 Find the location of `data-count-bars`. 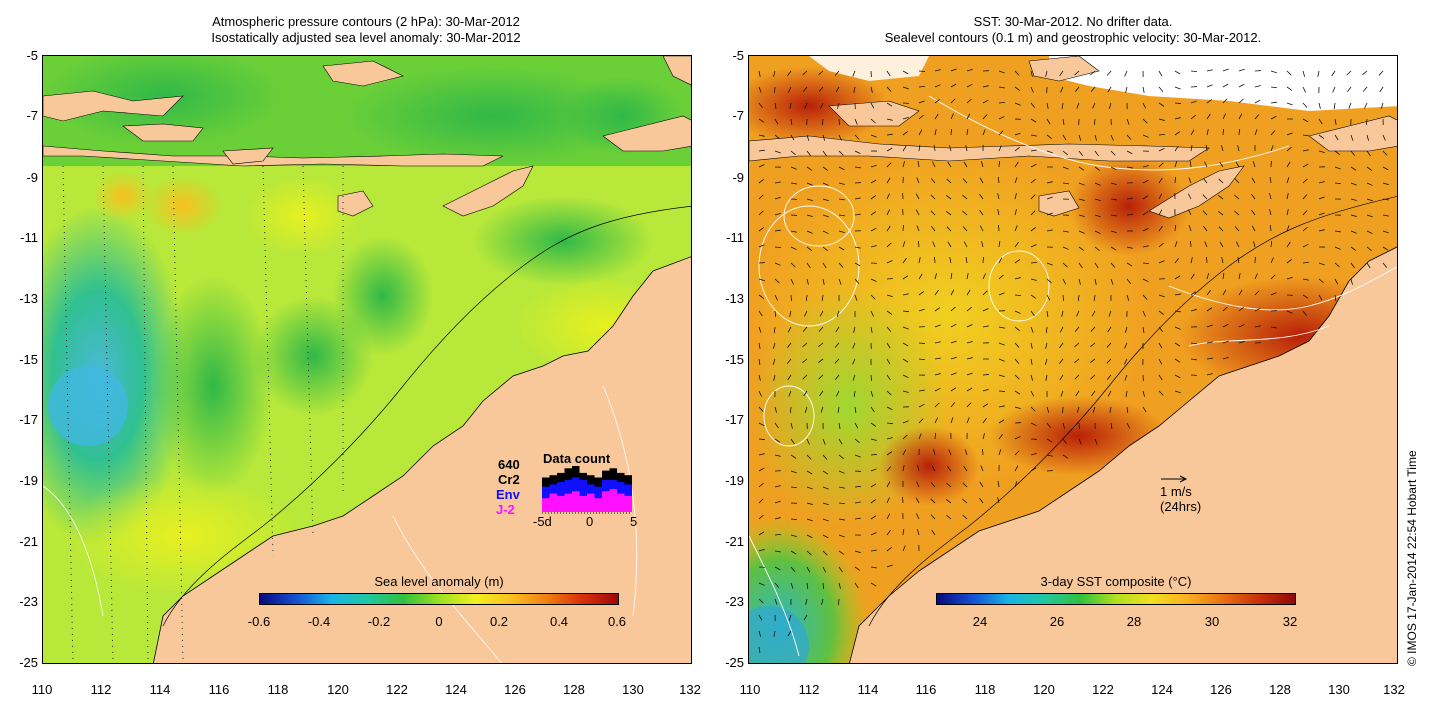

data-count-bars is located at coordinates (587, 490).